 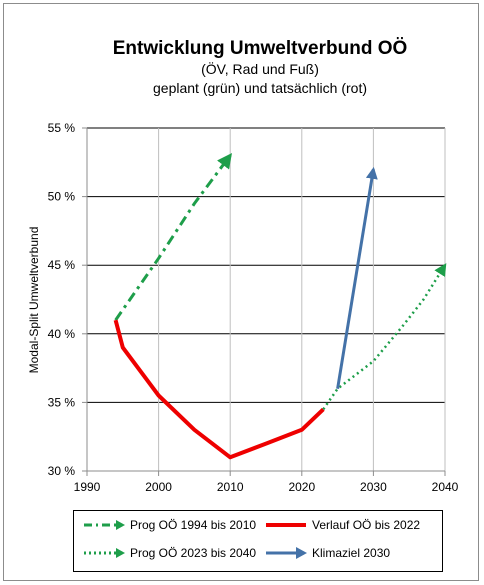 I want to click on legend-item-prog-2023: Prog OÖ 2023 bis 2040, so click(x=169, y=553).